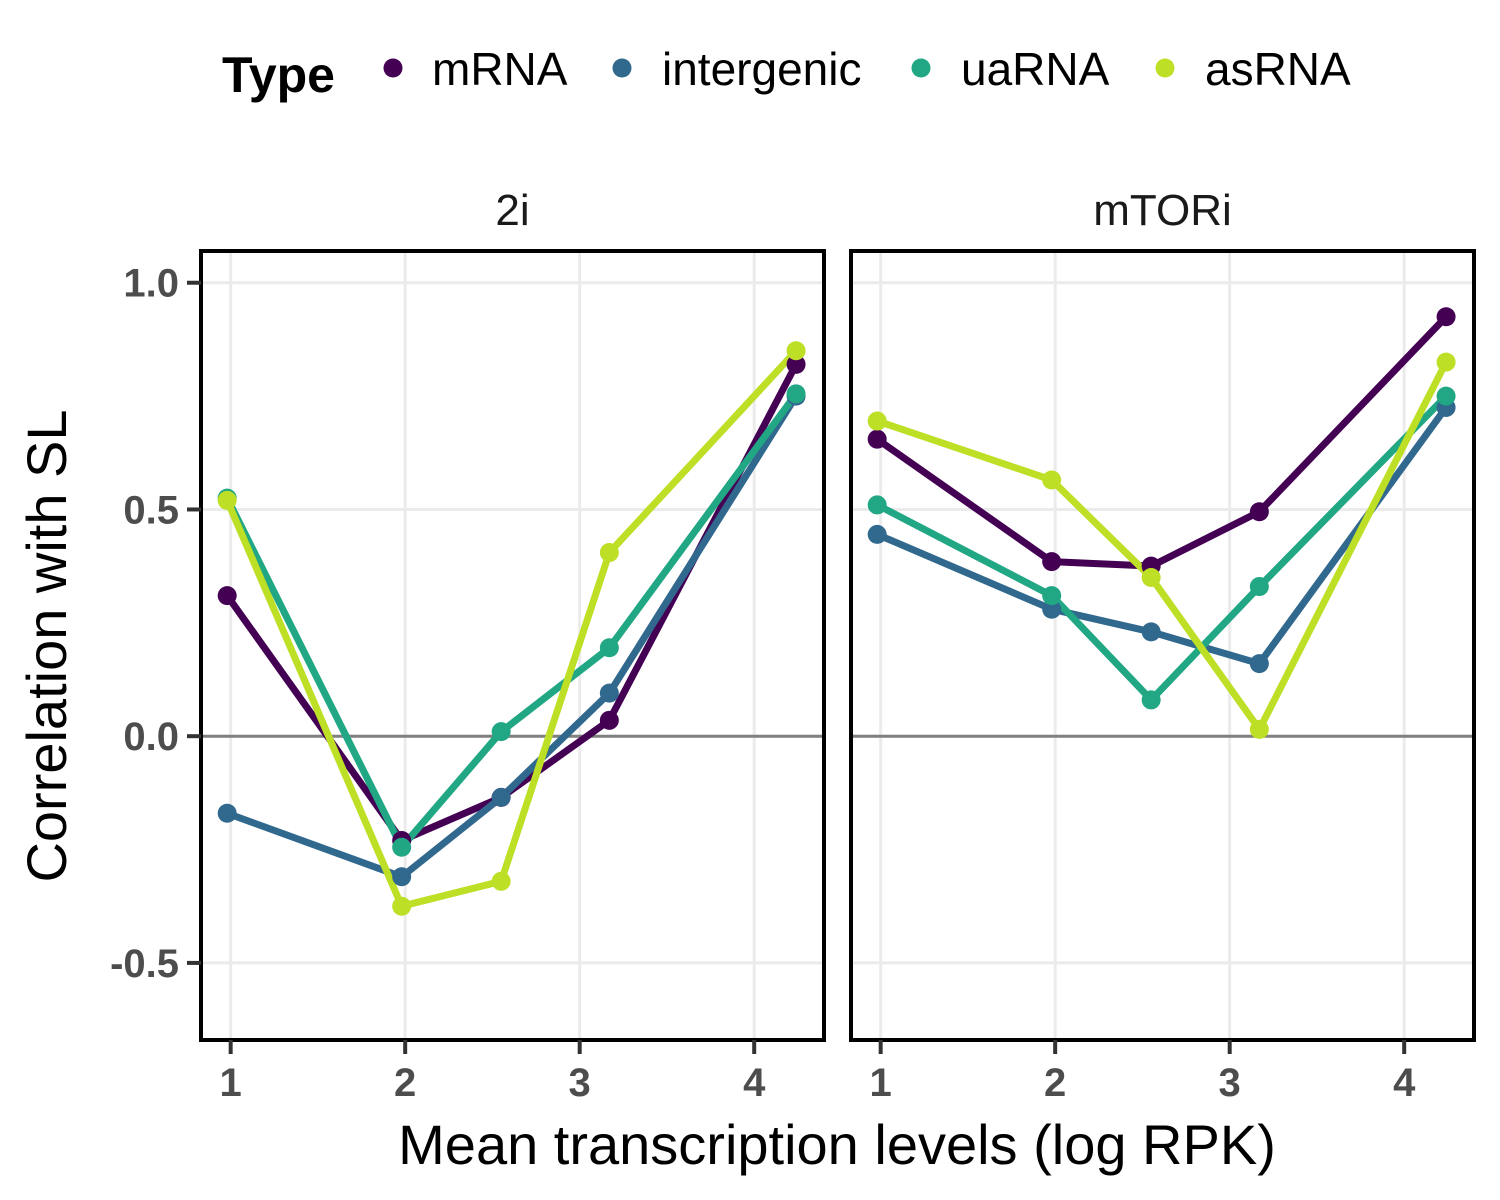 This screenshot has width=1500, height=1200. I want to click on legend-label-mRNA: mRNA, so click(500, 69).